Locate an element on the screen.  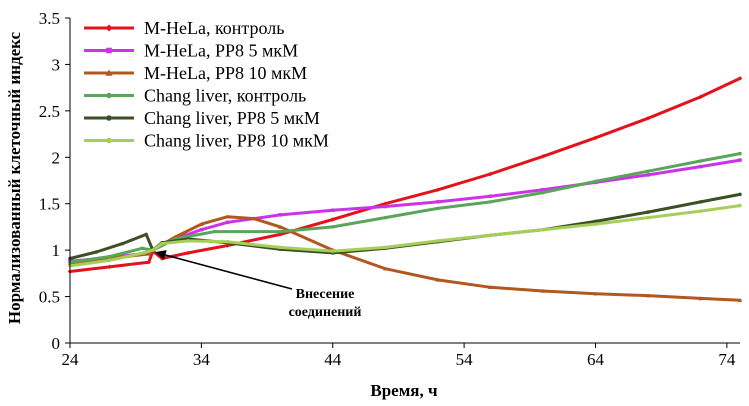
annotation-line-2: соединений is located at coordinates (325, 312).